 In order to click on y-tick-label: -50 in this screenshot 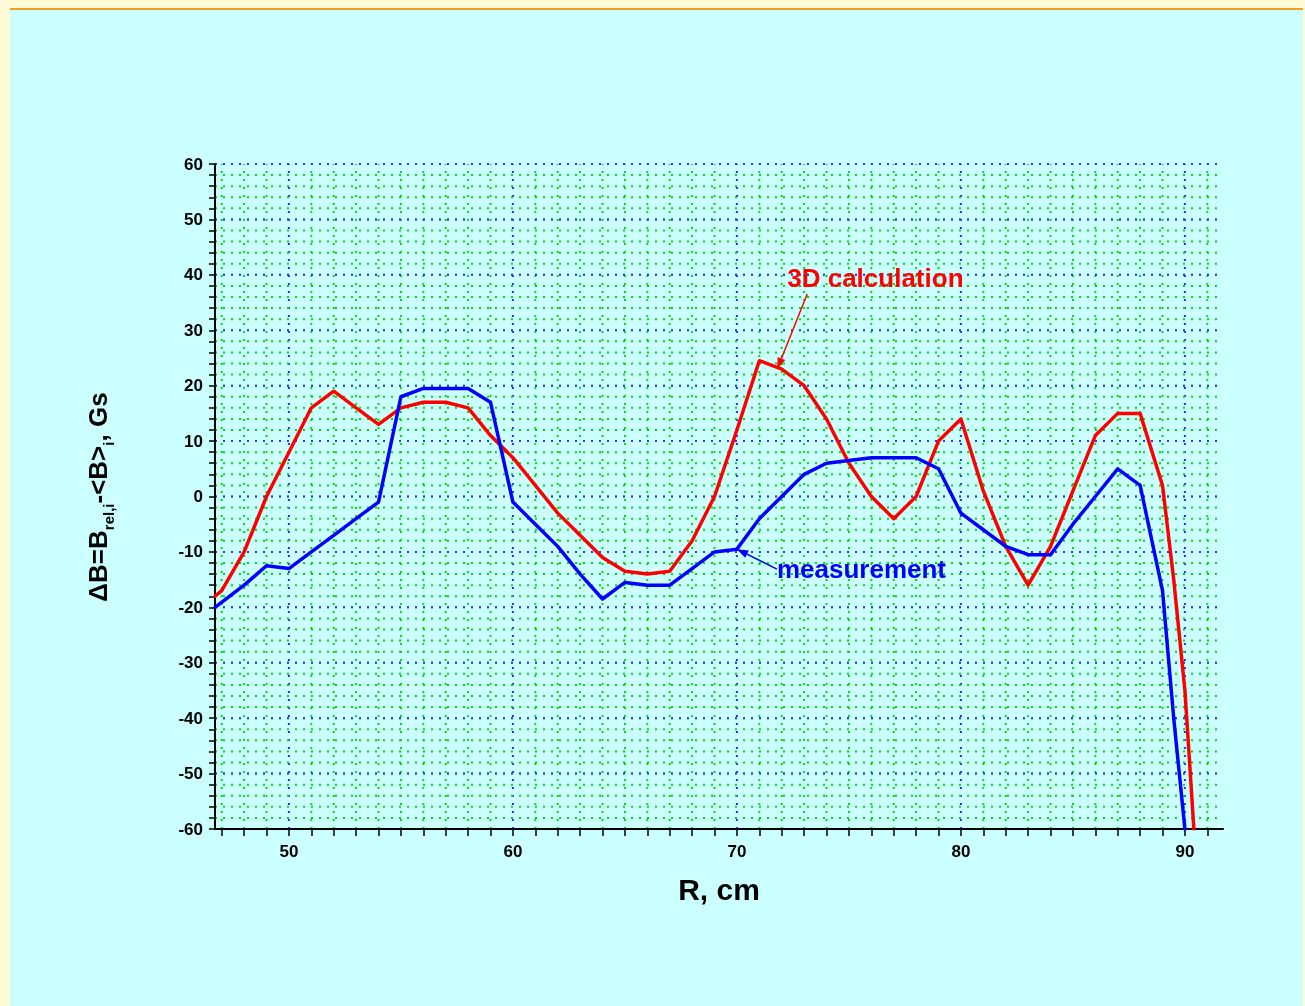, I will do `click(190, 774)`.